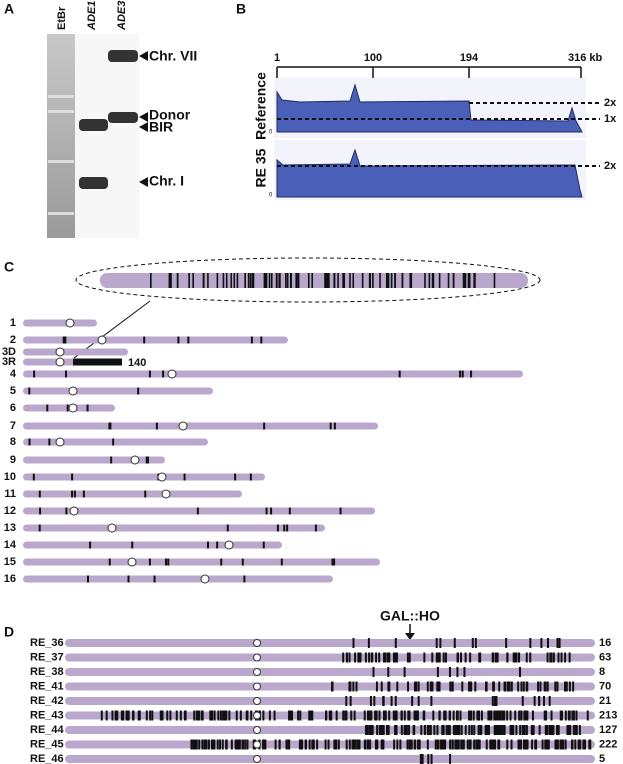 The image size is (623, 764). I want to click on arrow, so click(143, 56).